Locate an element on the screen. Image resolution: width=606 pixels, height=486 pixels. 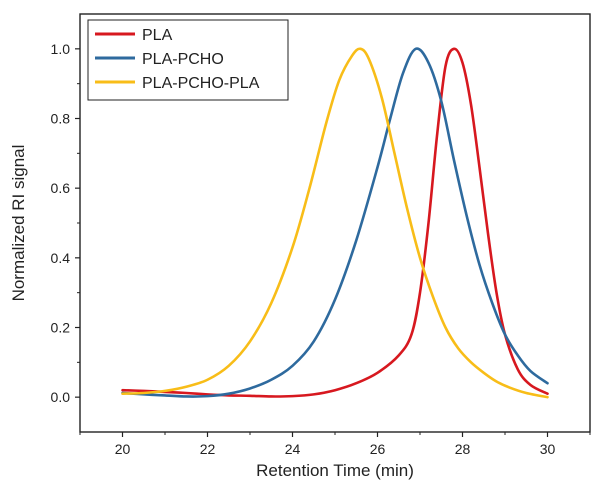
legend-label-pla: PLA is located at coordinates (157, 35).